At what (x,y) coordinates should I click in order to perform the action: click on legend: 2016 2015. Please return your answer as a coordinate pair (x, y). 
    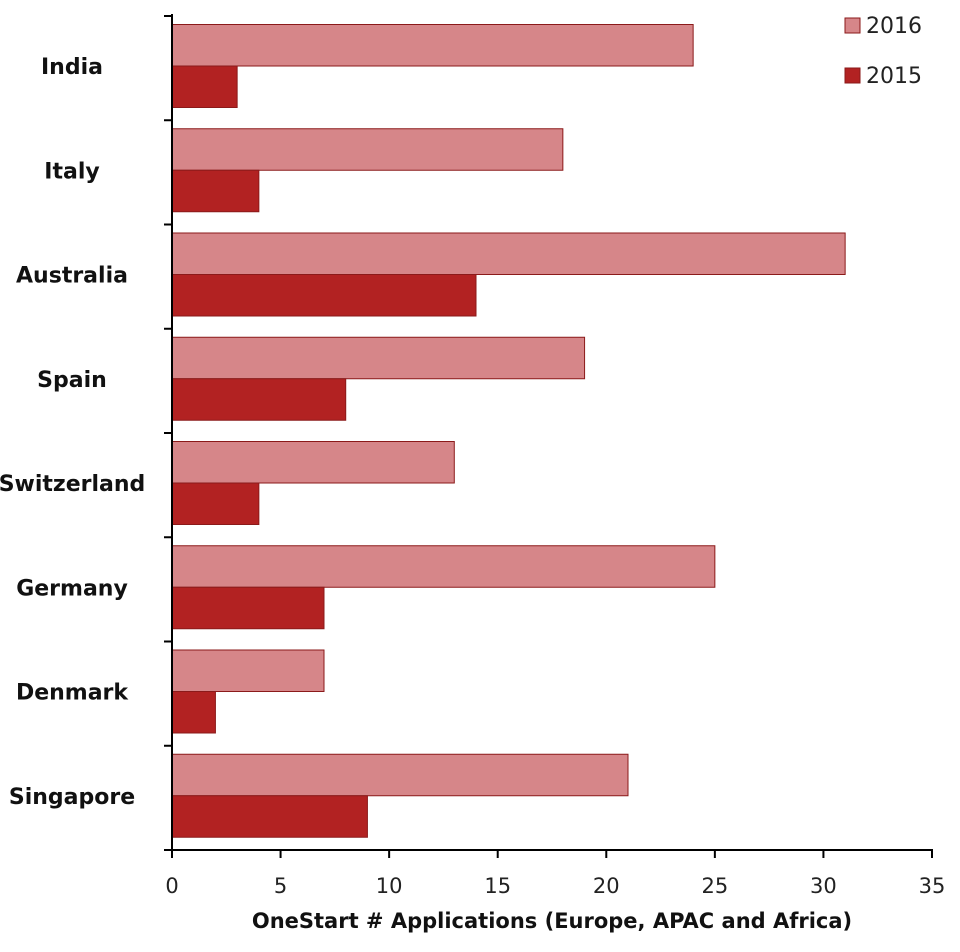
    Looking at the image, I should click on (883, 51).